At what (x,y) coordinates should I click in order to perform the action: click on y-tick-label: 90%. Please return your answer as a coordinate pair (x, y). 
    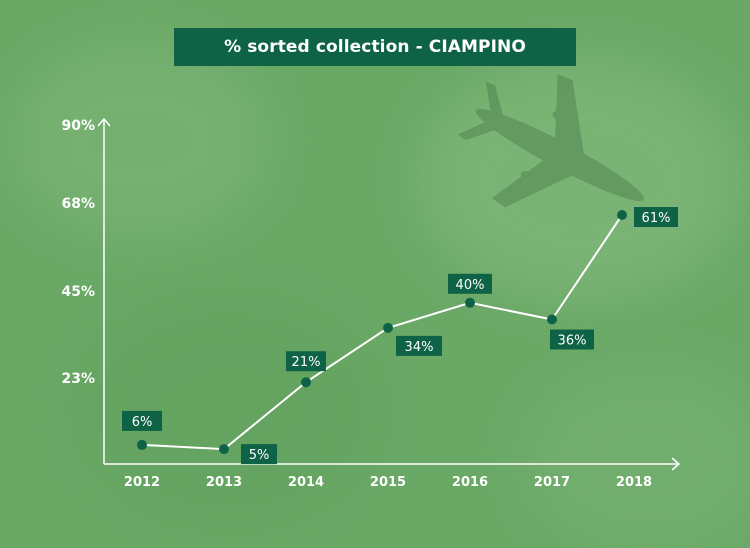
    Looking at the image, I should click on (78, 126).